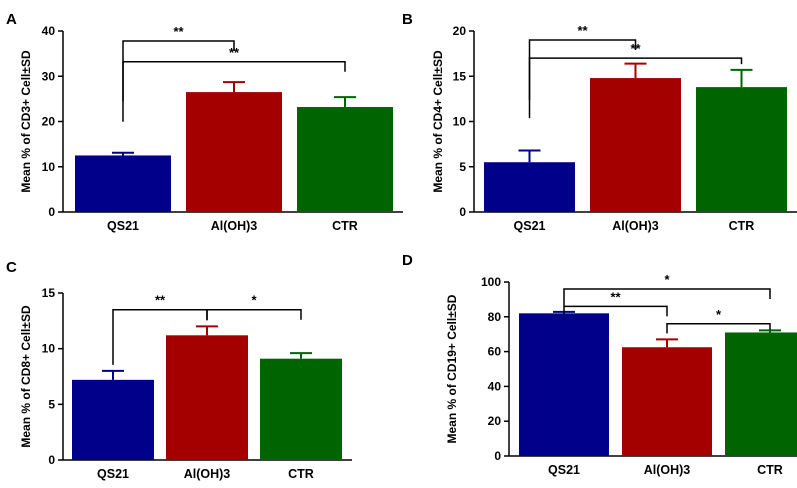 The width and height of the screenshot is (797, 488). Describe the element at coordinates (407, 260) in the screenshot. I see `panel-letter: D` at that location.